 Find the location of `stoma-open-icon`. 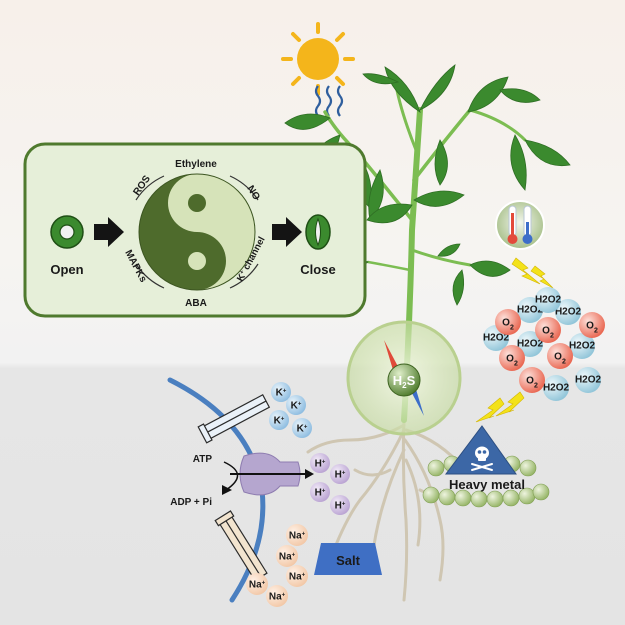

stoma-open-icon is located at coordinates (67, 232).